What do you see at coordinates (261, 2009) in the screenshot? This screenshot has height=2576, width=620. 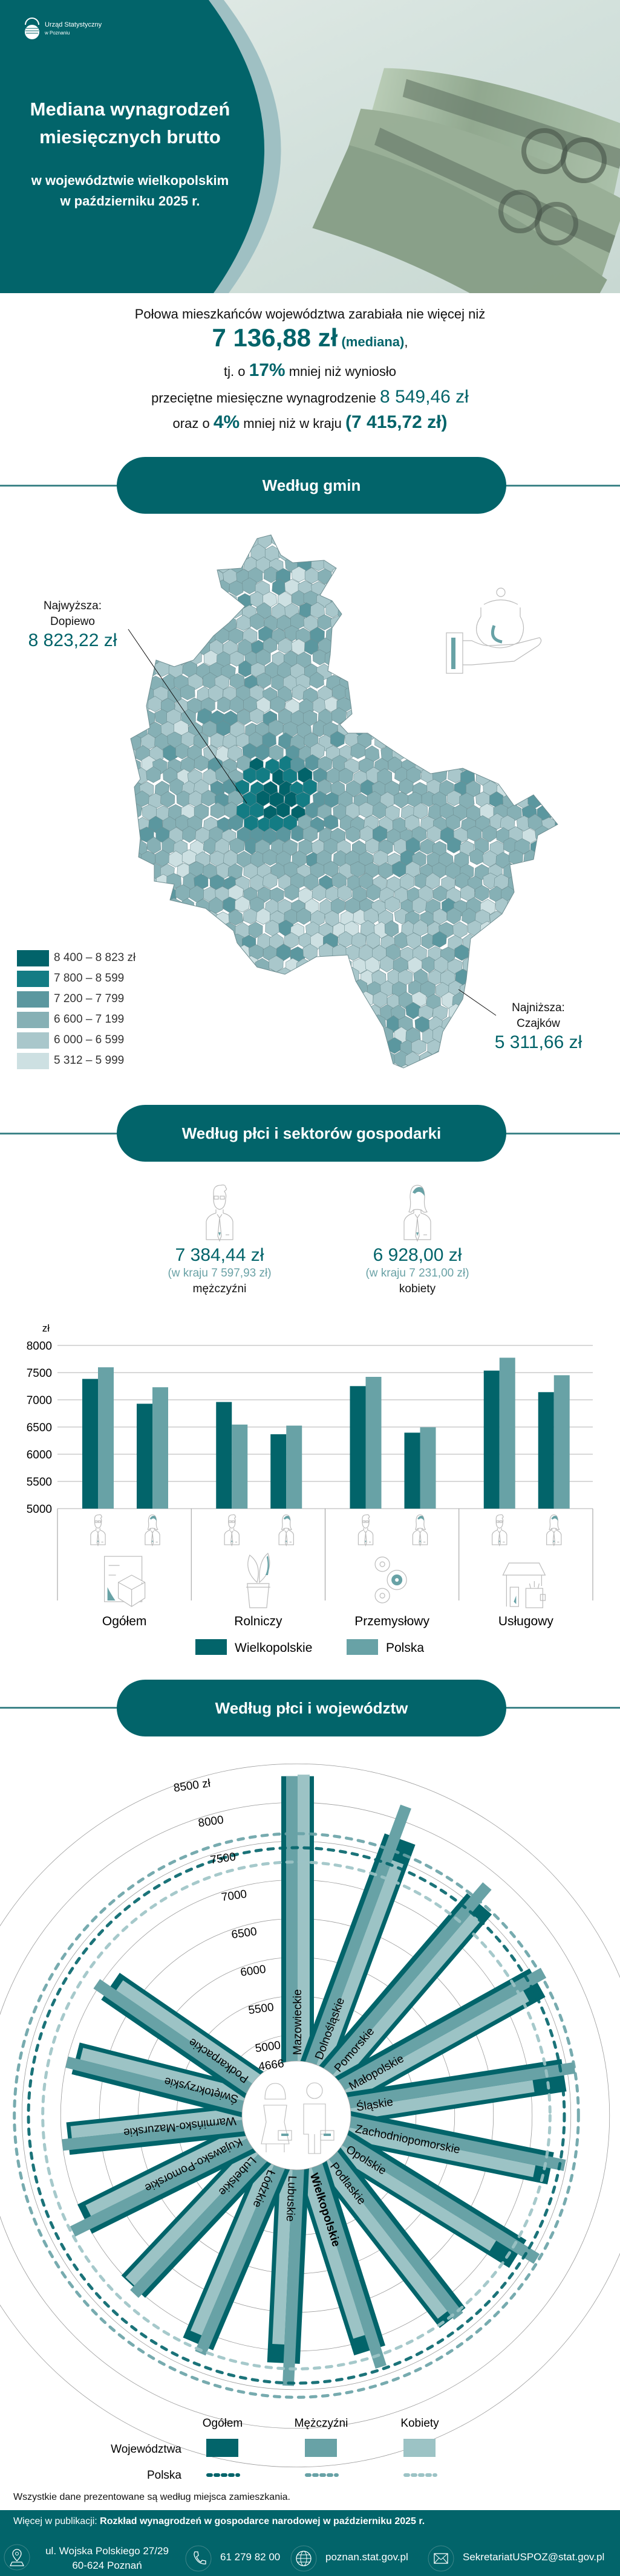 I see `r-tick-label: 5500` at bounding box center [261, 2009].